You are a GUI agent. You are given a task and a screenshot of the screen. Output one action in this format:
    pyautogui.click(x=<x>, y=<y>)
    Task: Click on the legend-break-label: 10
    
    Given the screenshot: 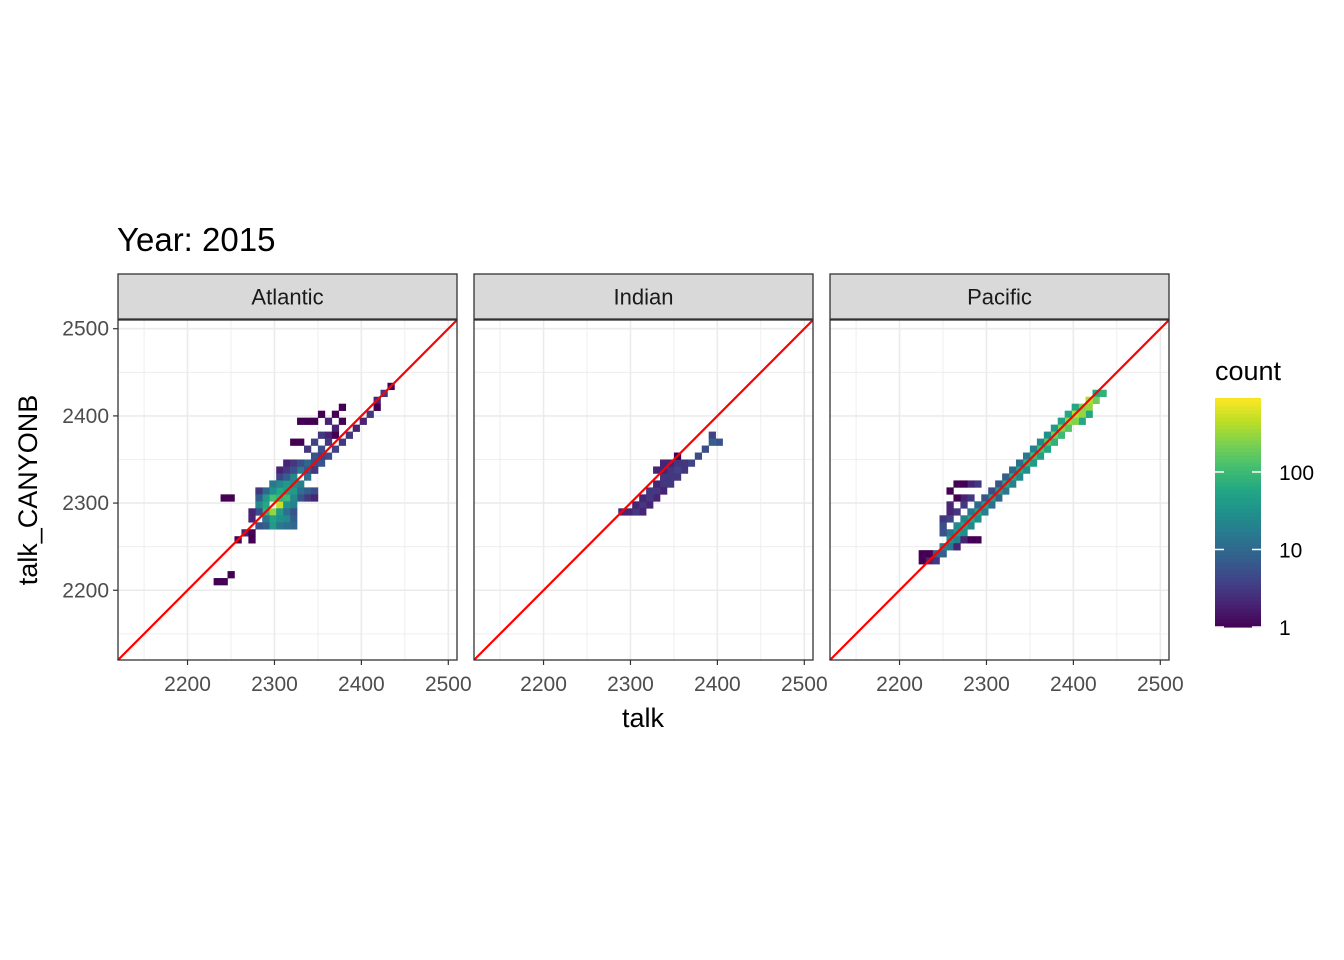 What is the action you would take?
    pyautogui.click(x=1290, y=550)
    